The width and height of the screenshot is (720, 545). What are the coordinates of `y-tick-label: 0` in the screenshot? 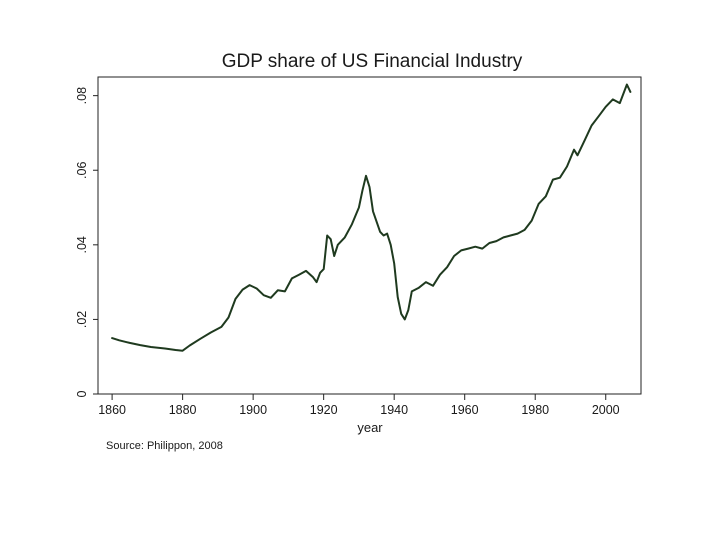 It's located at (82, 393).